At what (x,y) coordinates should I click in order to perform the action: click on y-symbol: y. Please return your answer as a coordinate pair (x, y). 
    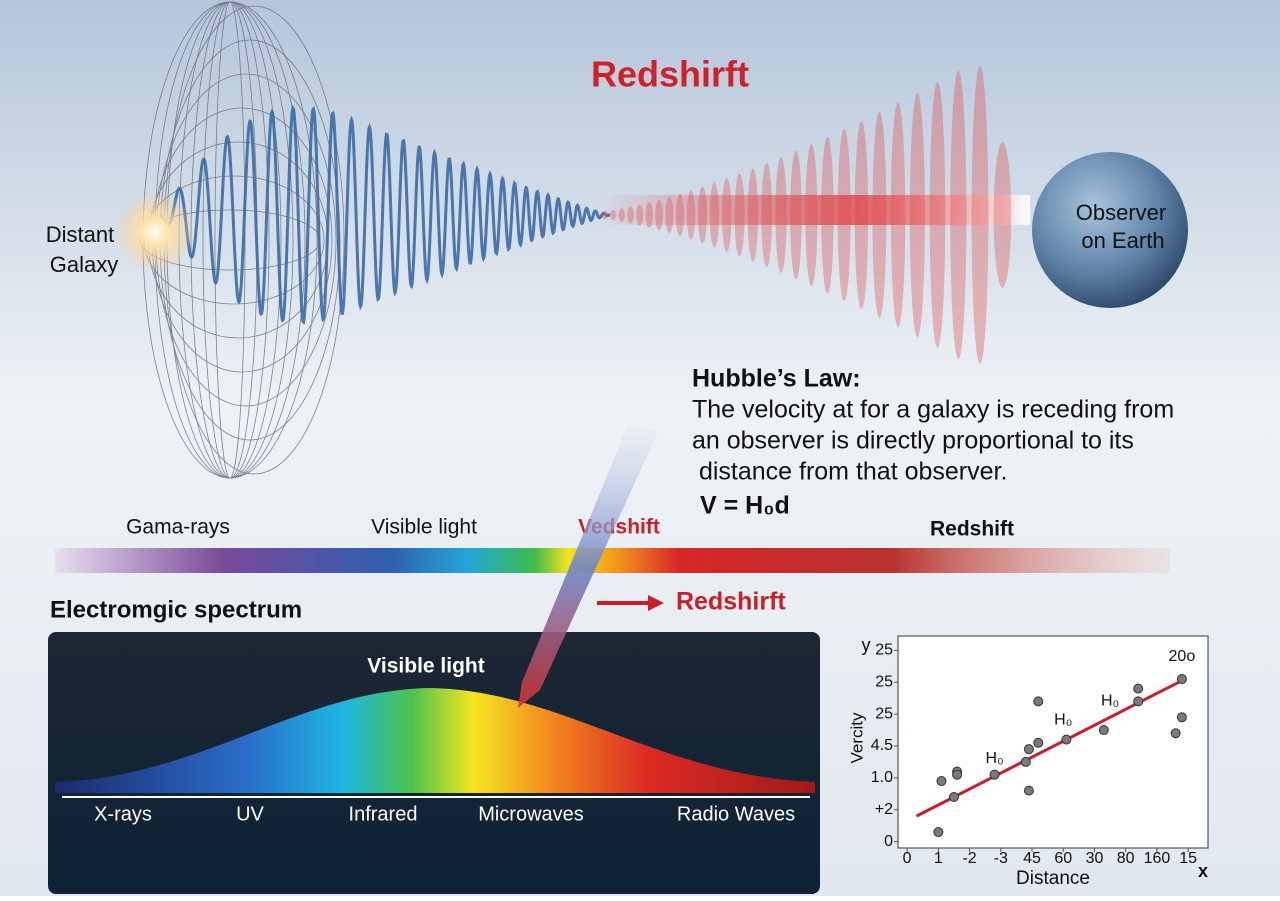
    Looking at the image, I should click on (866, 645).